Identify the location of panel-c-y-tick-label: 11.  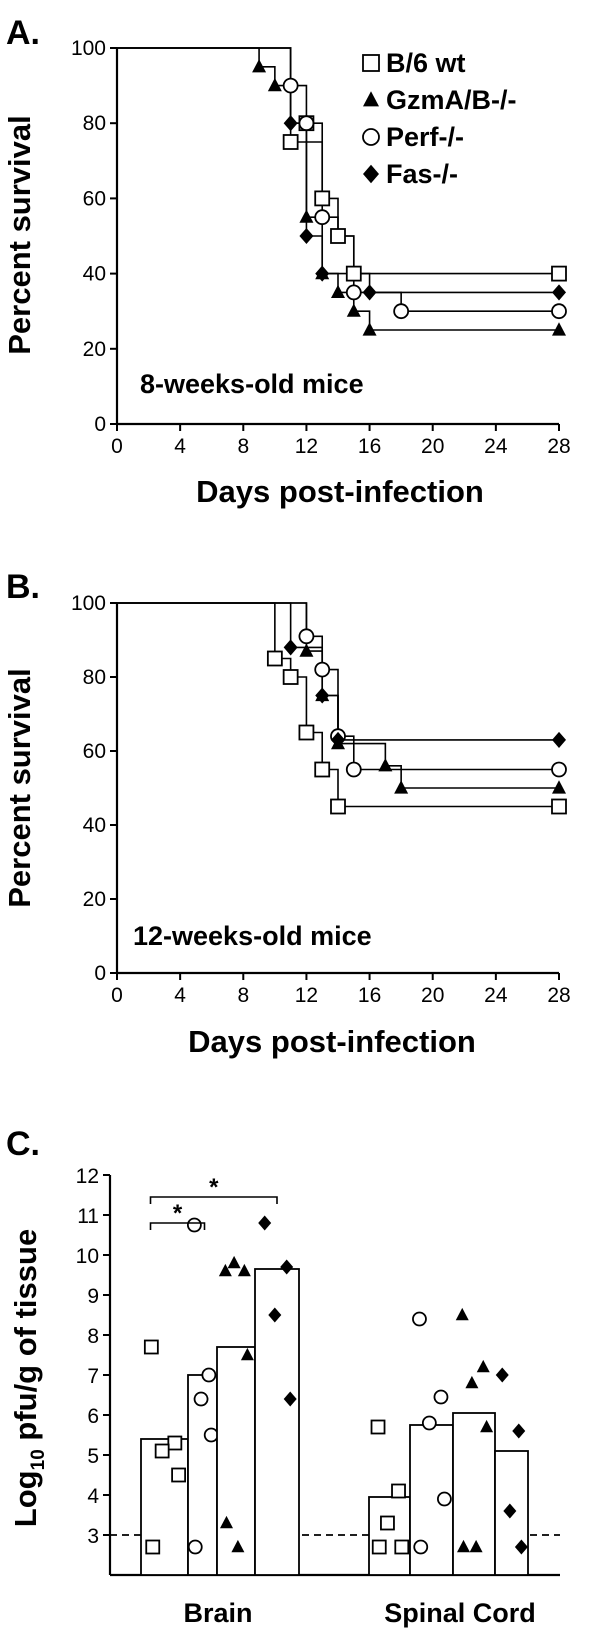
(88, 1216).